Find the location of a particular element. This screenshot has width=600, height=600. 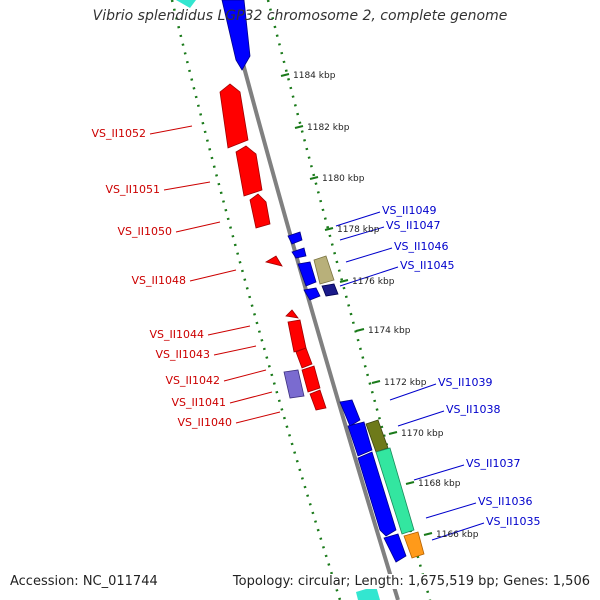

accession-text: Accession: NC_011744 is located at coordinates (84, 581).